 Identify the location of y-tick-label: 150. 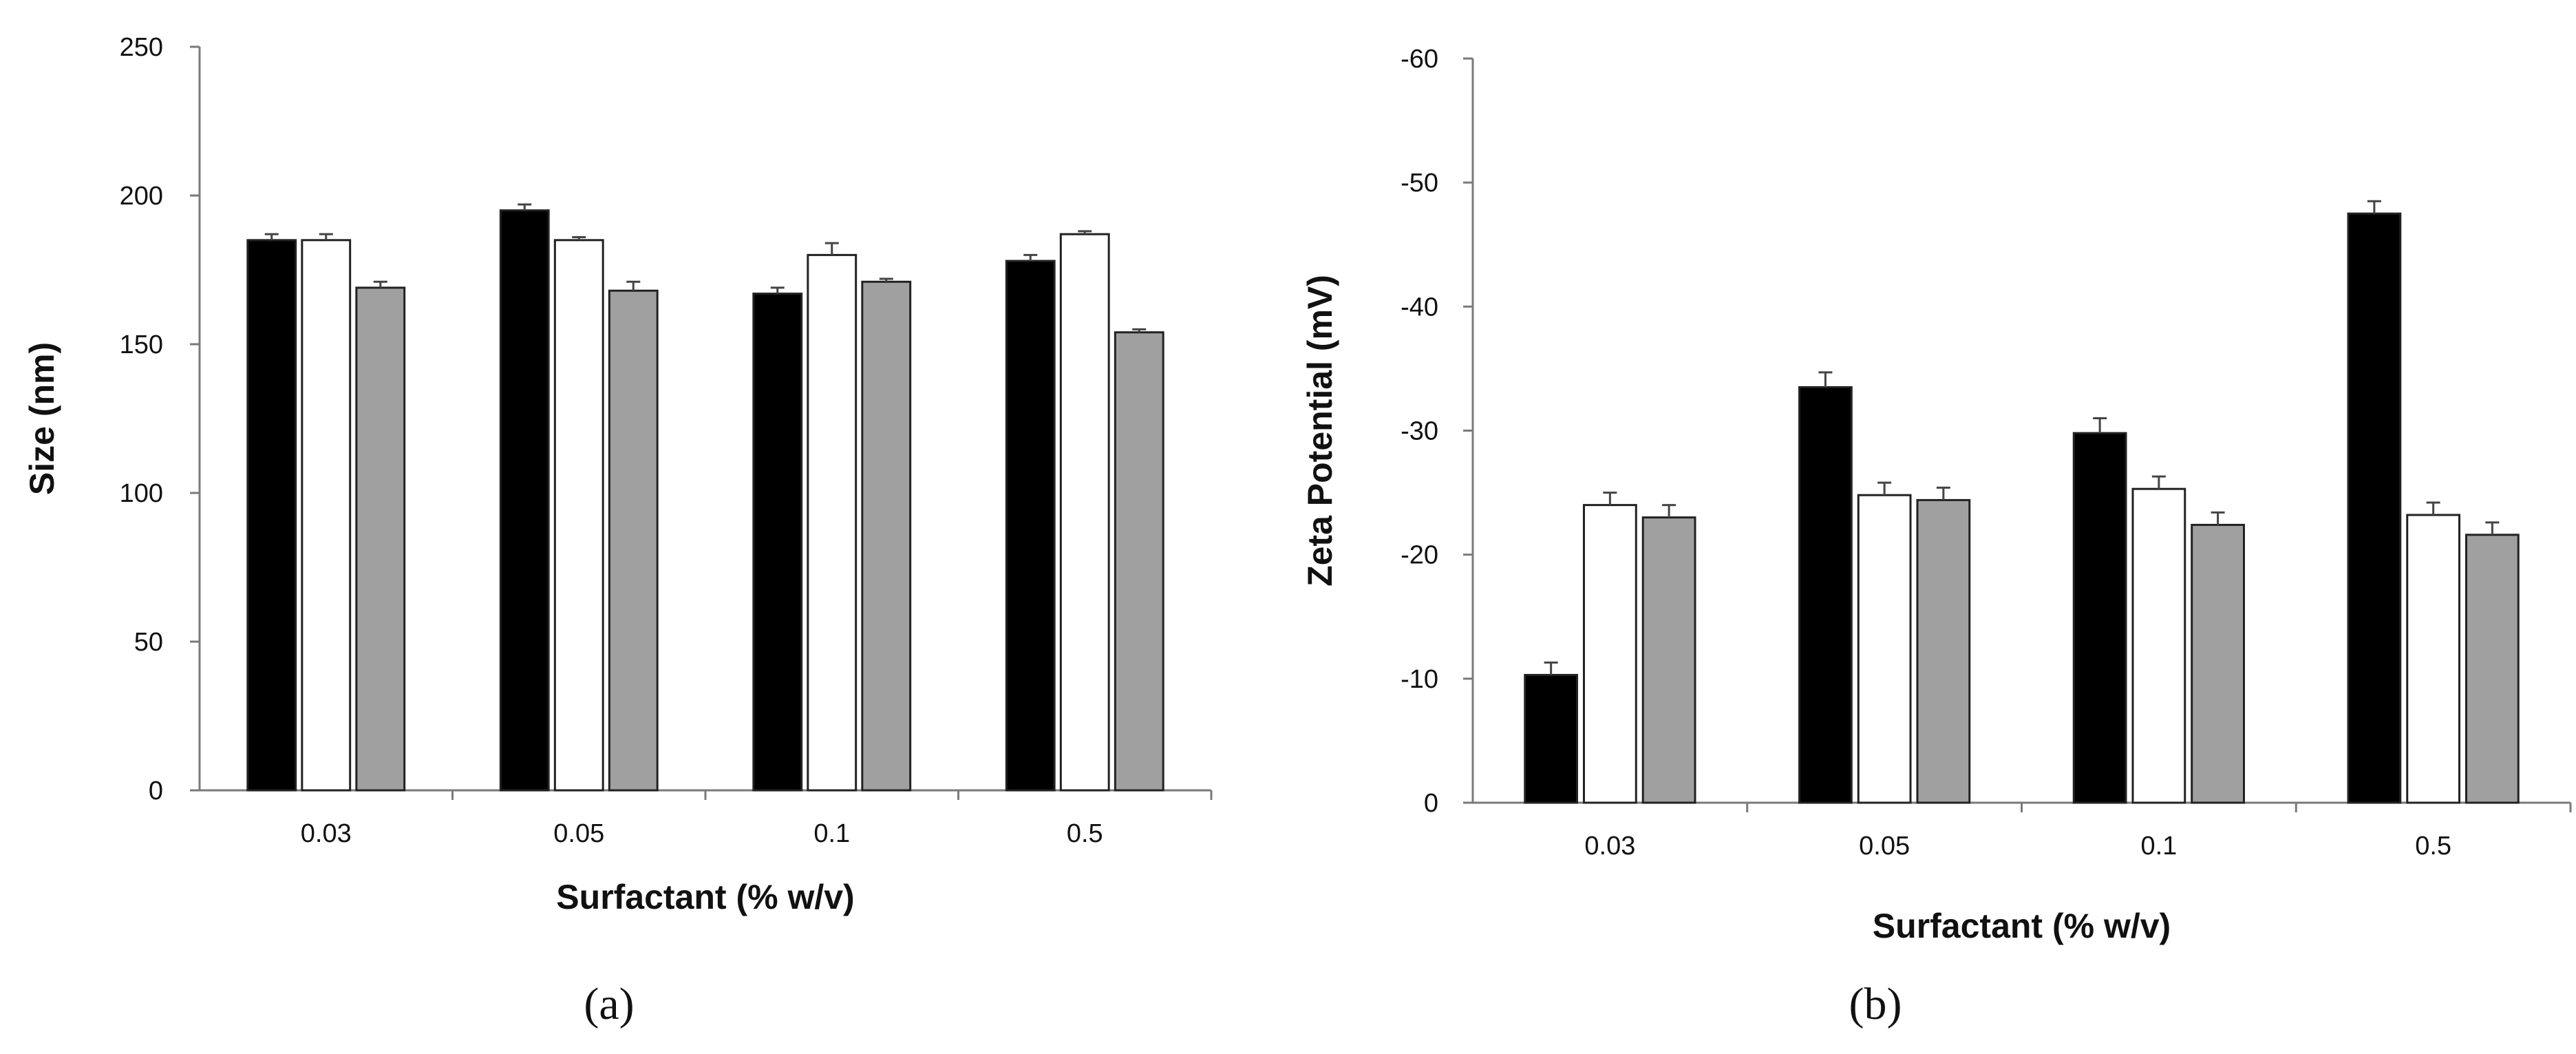
(141, 344).